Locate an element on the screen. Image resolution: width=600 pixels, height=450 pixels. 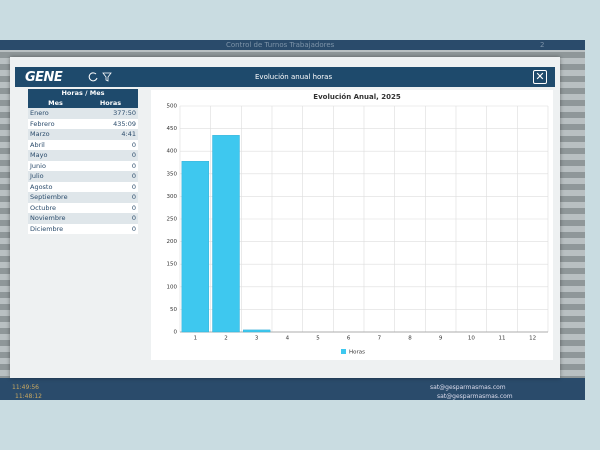
table-row: Agosto 0 is located at coordinates (83, 186).